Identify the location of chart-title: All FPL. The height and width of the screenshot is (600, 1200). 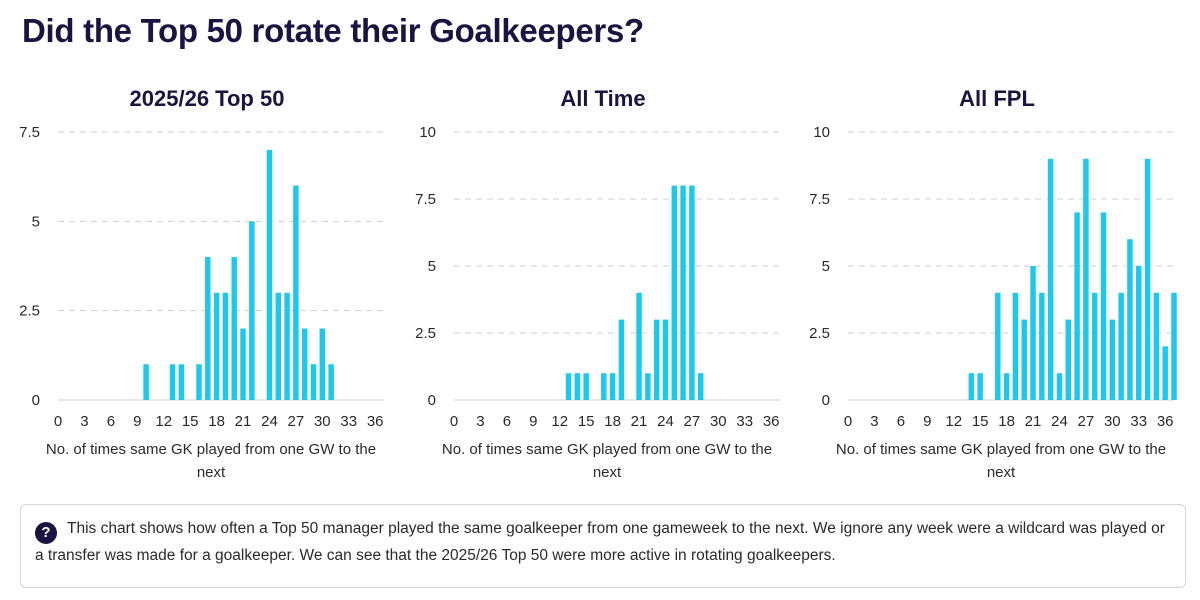
(997, 98).